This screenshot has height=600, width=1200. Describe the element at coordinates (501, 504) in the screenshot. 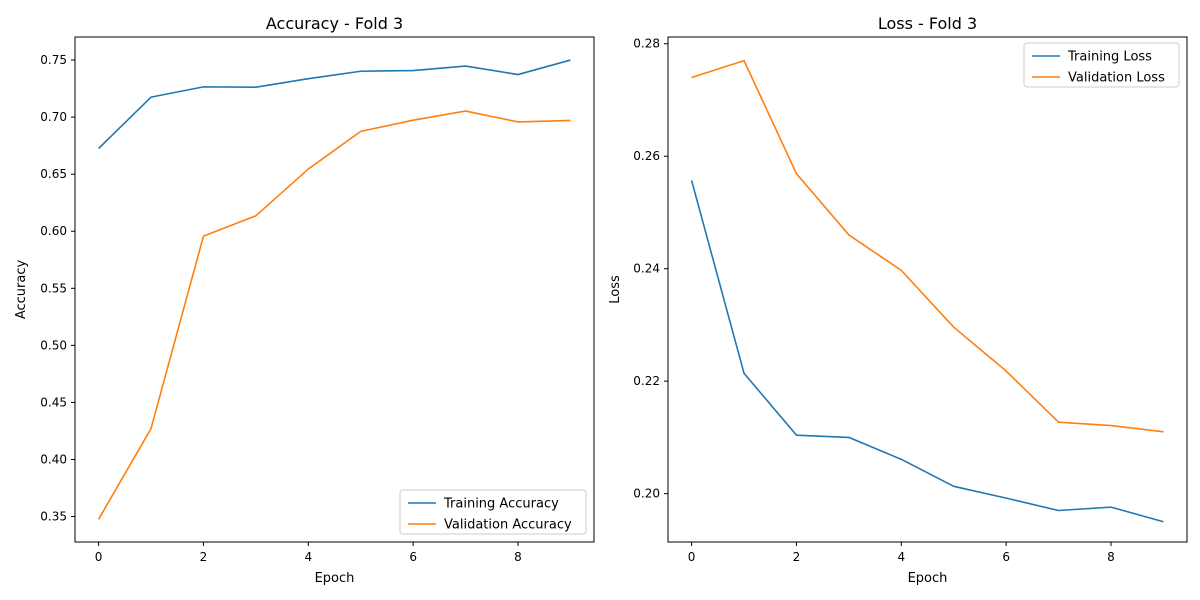

I see `legend-label: Training Accuracy` at that location.